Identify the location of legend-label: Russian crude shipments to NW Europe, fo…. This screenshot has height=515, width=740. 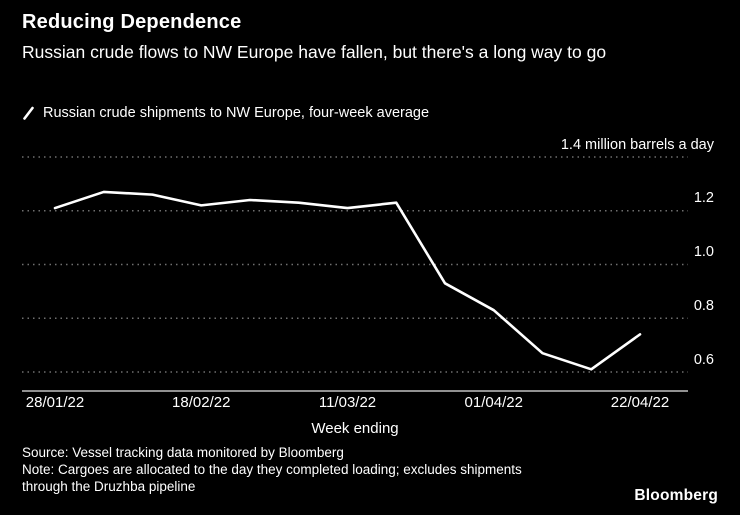
(236, 113).